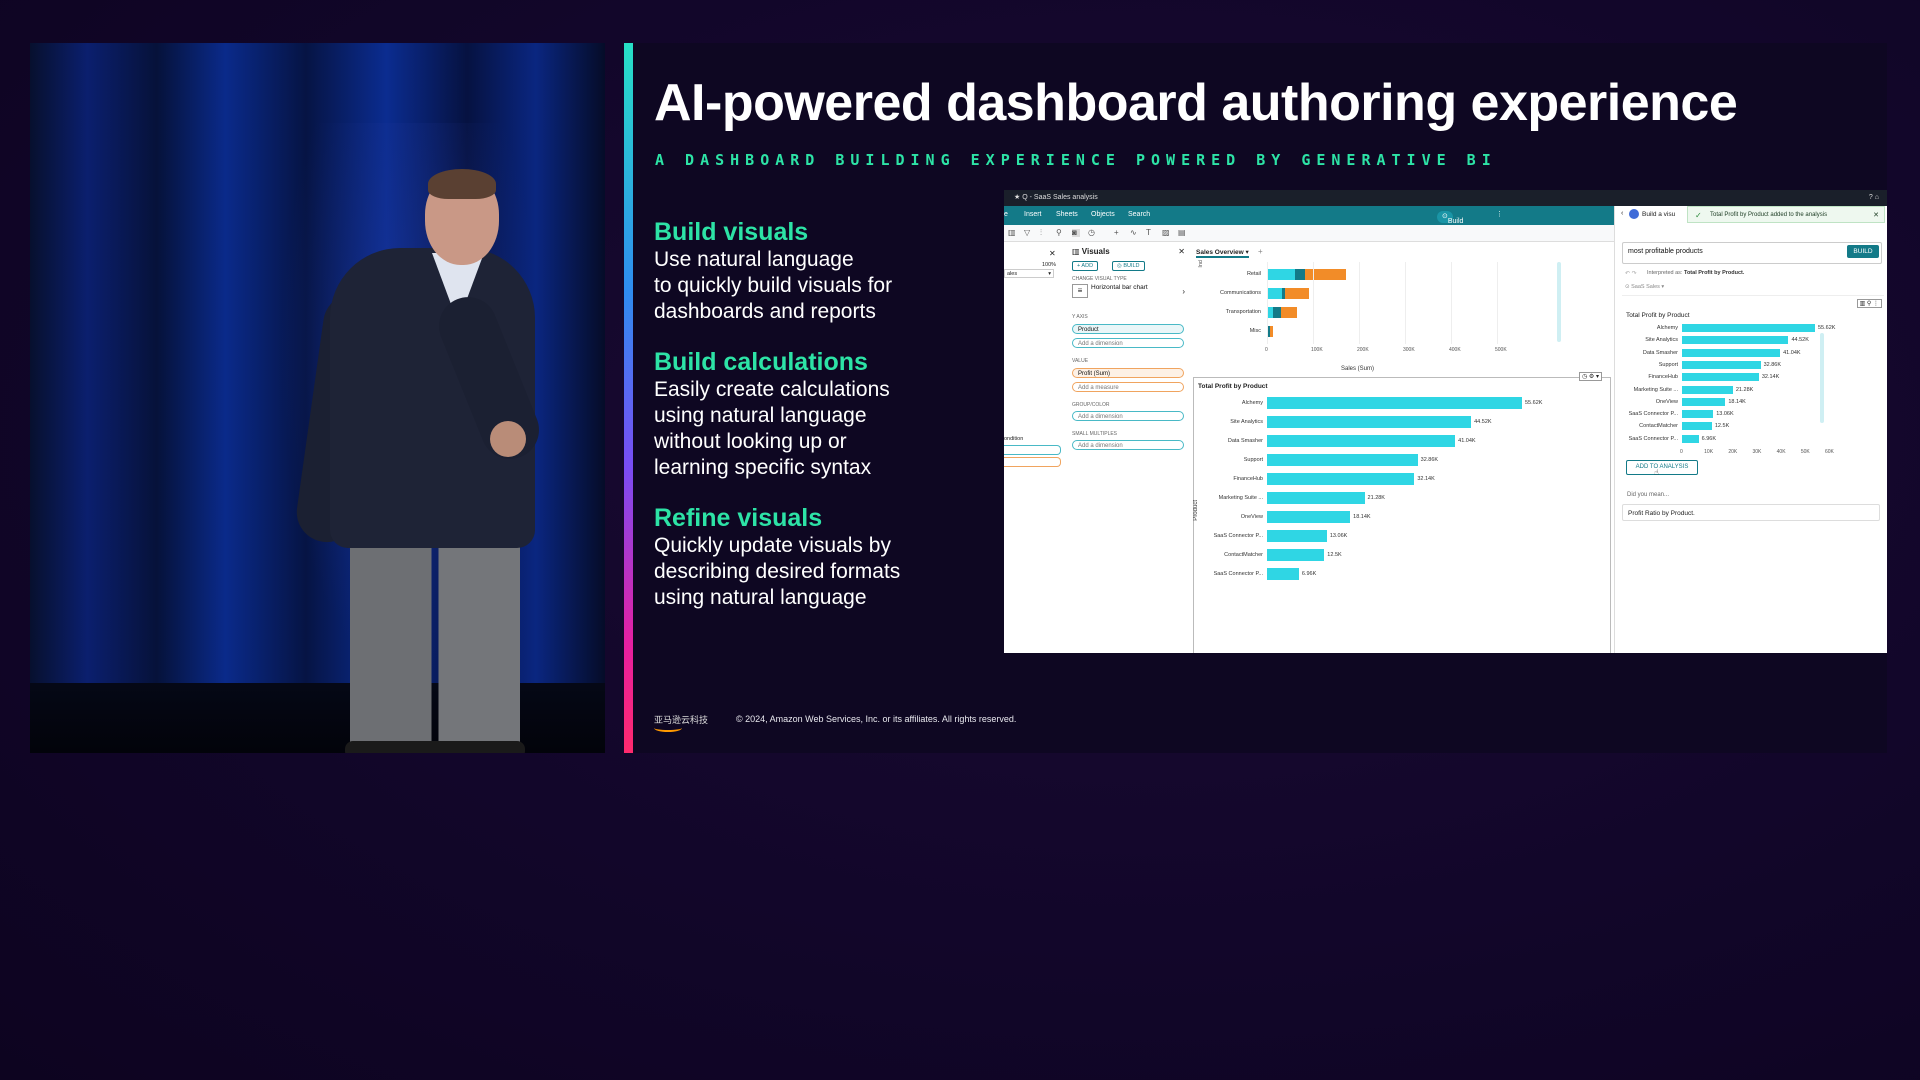  I want to click on sliders-icon: ⫶, so click(1041, 232).